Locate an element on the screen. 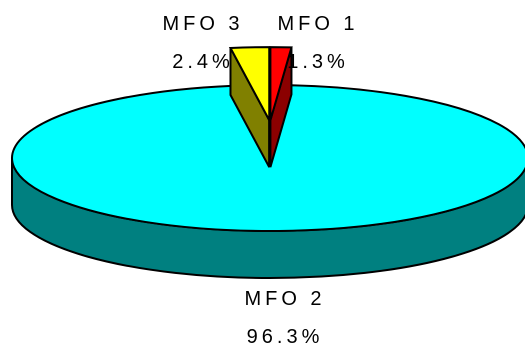 Image resolution: width=525 pixels, height=349 pixels. slice-label-mfo3-value: 2.4% is located at coordinates (203, 62).